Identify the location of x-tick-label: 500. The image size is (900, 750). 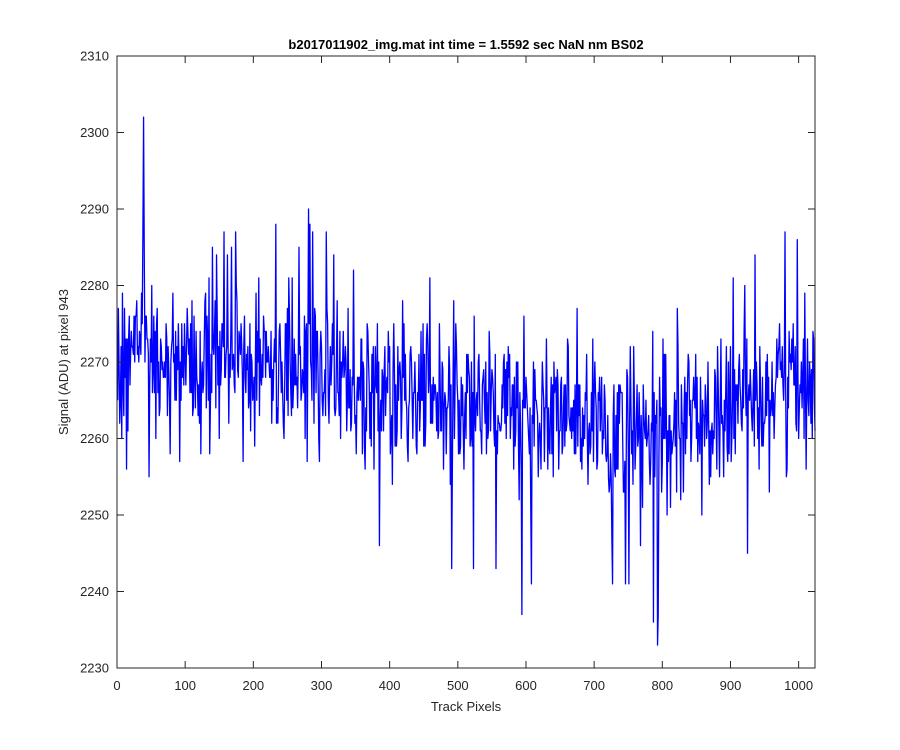
(458, 685).